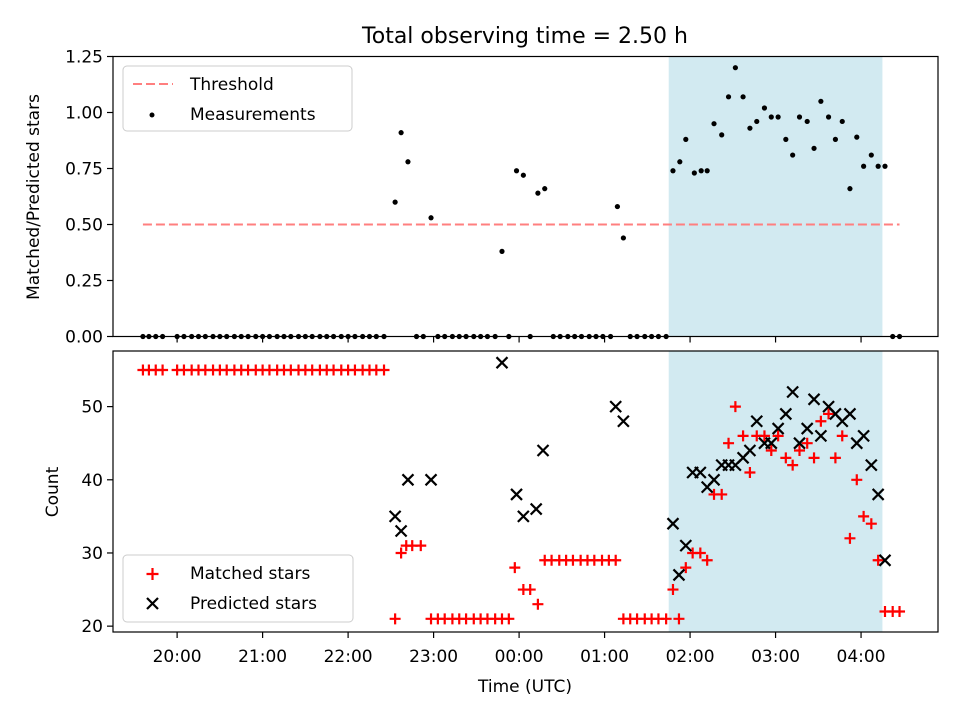  Describe the element at coordinates (84, 226) in the screenshot. I see `ratio-y-tick-label: 0.50` at that location.